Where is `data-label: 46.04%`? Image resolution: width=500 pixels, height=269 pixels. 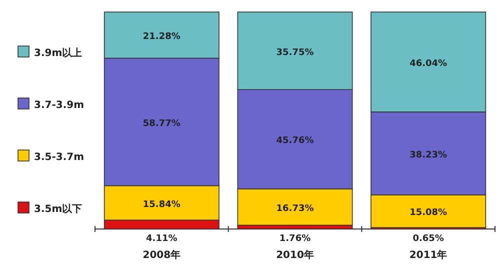
data-label: 46.04% is located at coordinates (429, 63).